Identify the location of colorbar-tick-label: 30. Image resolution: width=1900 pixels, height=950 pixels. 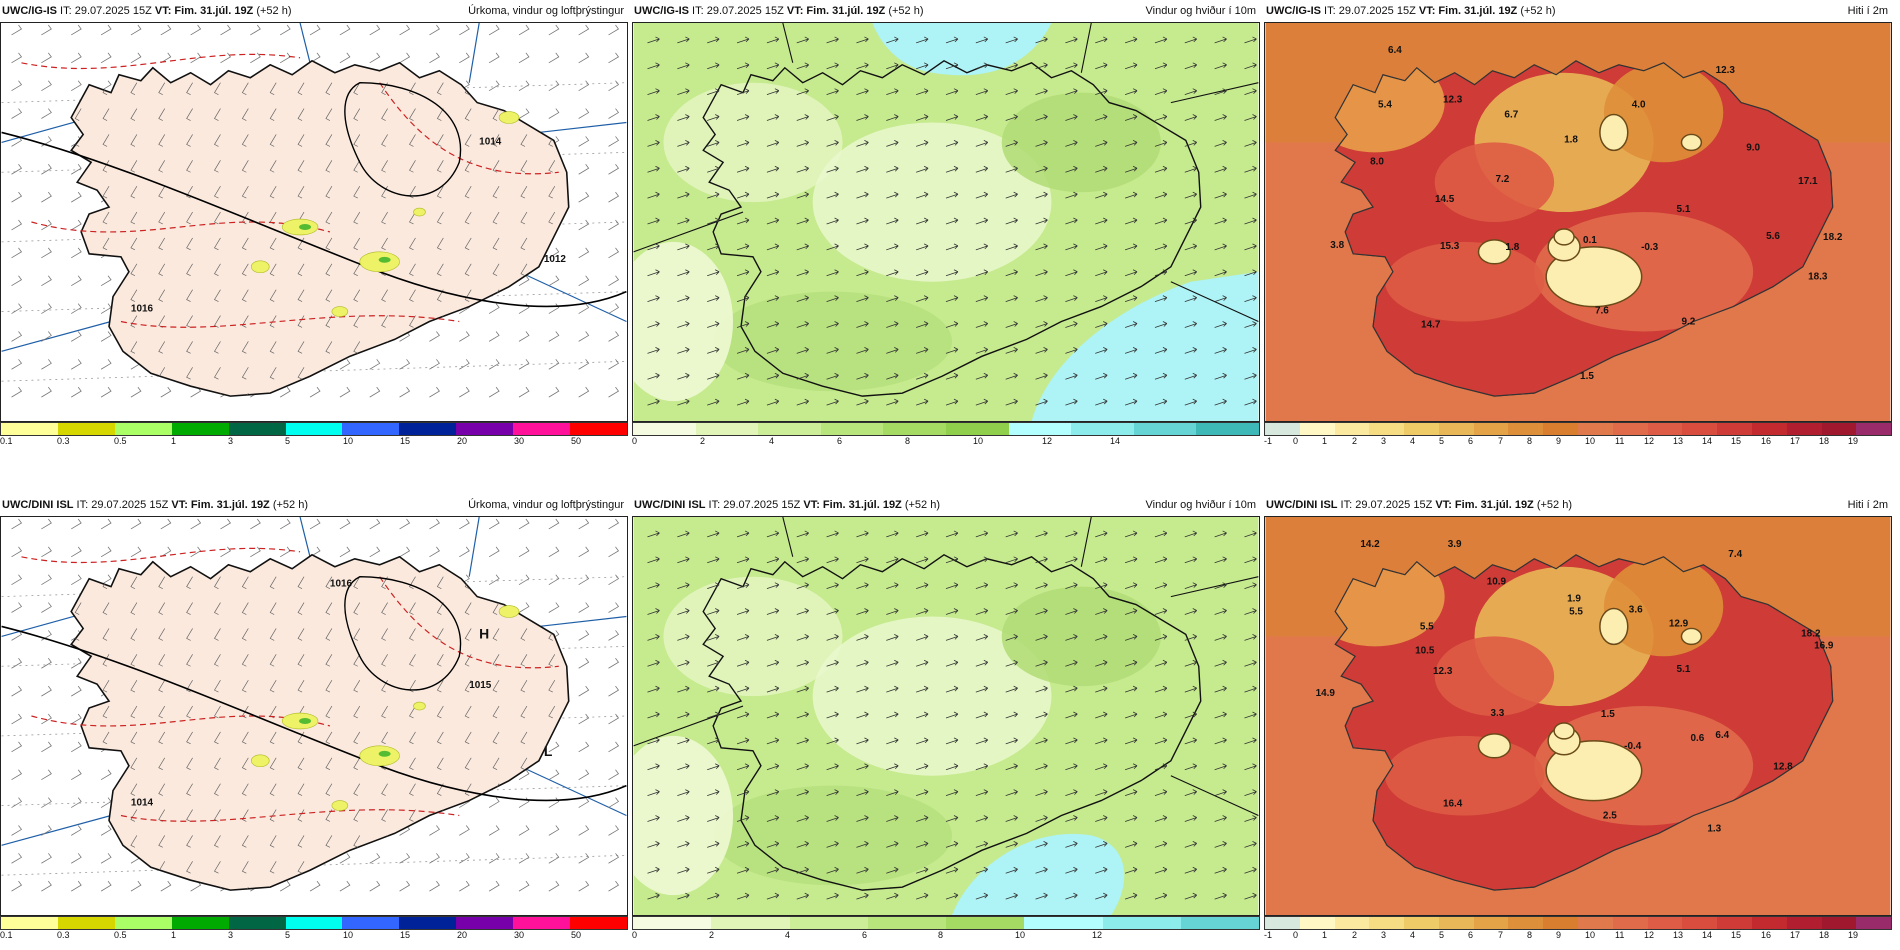
(519, 441).